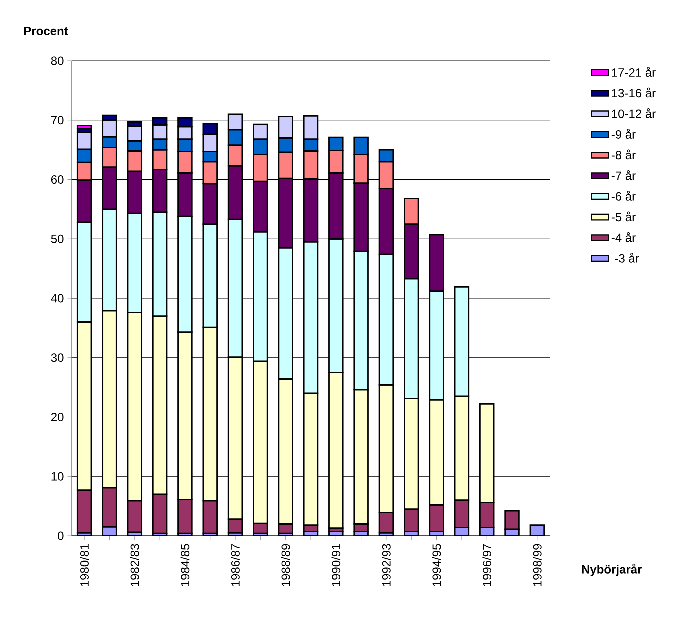  What do you see at coordinates (57, 298) in the screenshot?
I see `y-tick-label: 40` at bounding box center [57, 298].